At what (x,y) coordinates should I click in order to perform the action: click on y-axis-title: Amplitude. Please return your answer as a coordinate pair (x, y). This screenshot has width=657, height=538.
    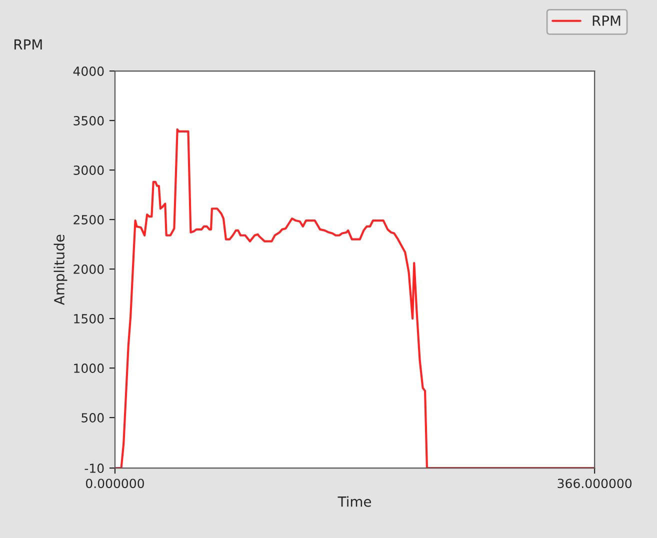
    Looking at the image, I should click on (61, 270).